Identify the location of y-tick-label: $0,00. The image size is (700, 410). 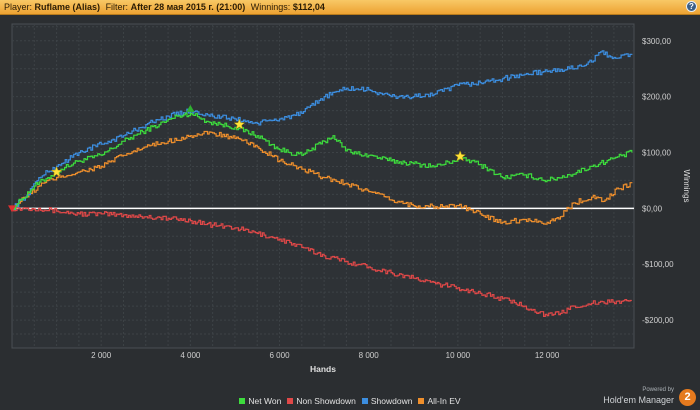
(652, 208).